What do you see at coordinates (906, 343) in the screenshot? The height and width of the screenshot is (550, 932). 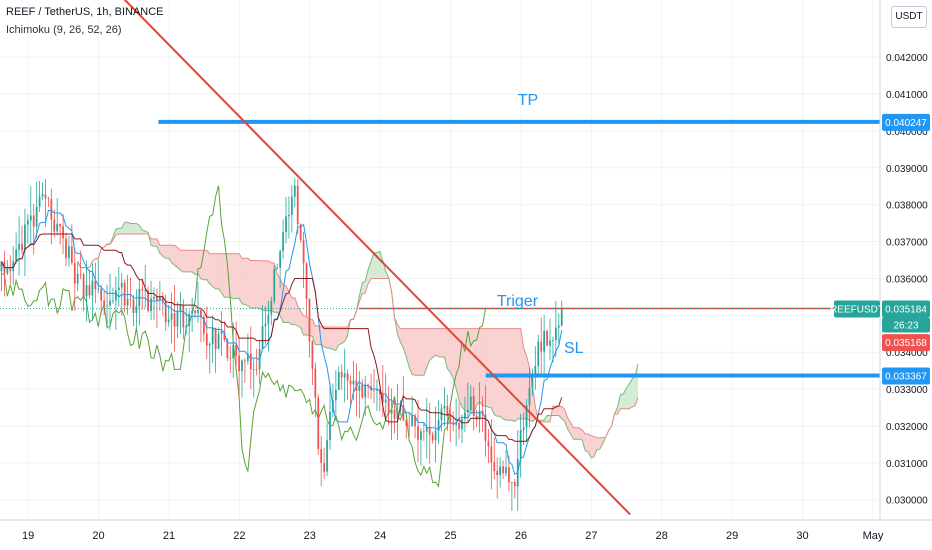 I see `red-price-tag-bg` at bounding box center [906, 343].